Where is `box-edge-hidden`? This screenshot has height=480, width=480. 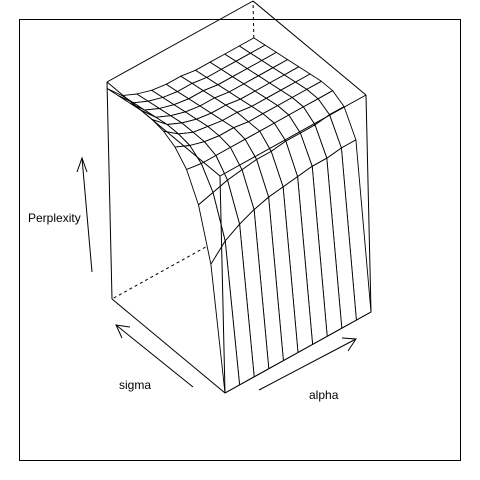
box-edge-hidden is located at coordinates (185, 258).